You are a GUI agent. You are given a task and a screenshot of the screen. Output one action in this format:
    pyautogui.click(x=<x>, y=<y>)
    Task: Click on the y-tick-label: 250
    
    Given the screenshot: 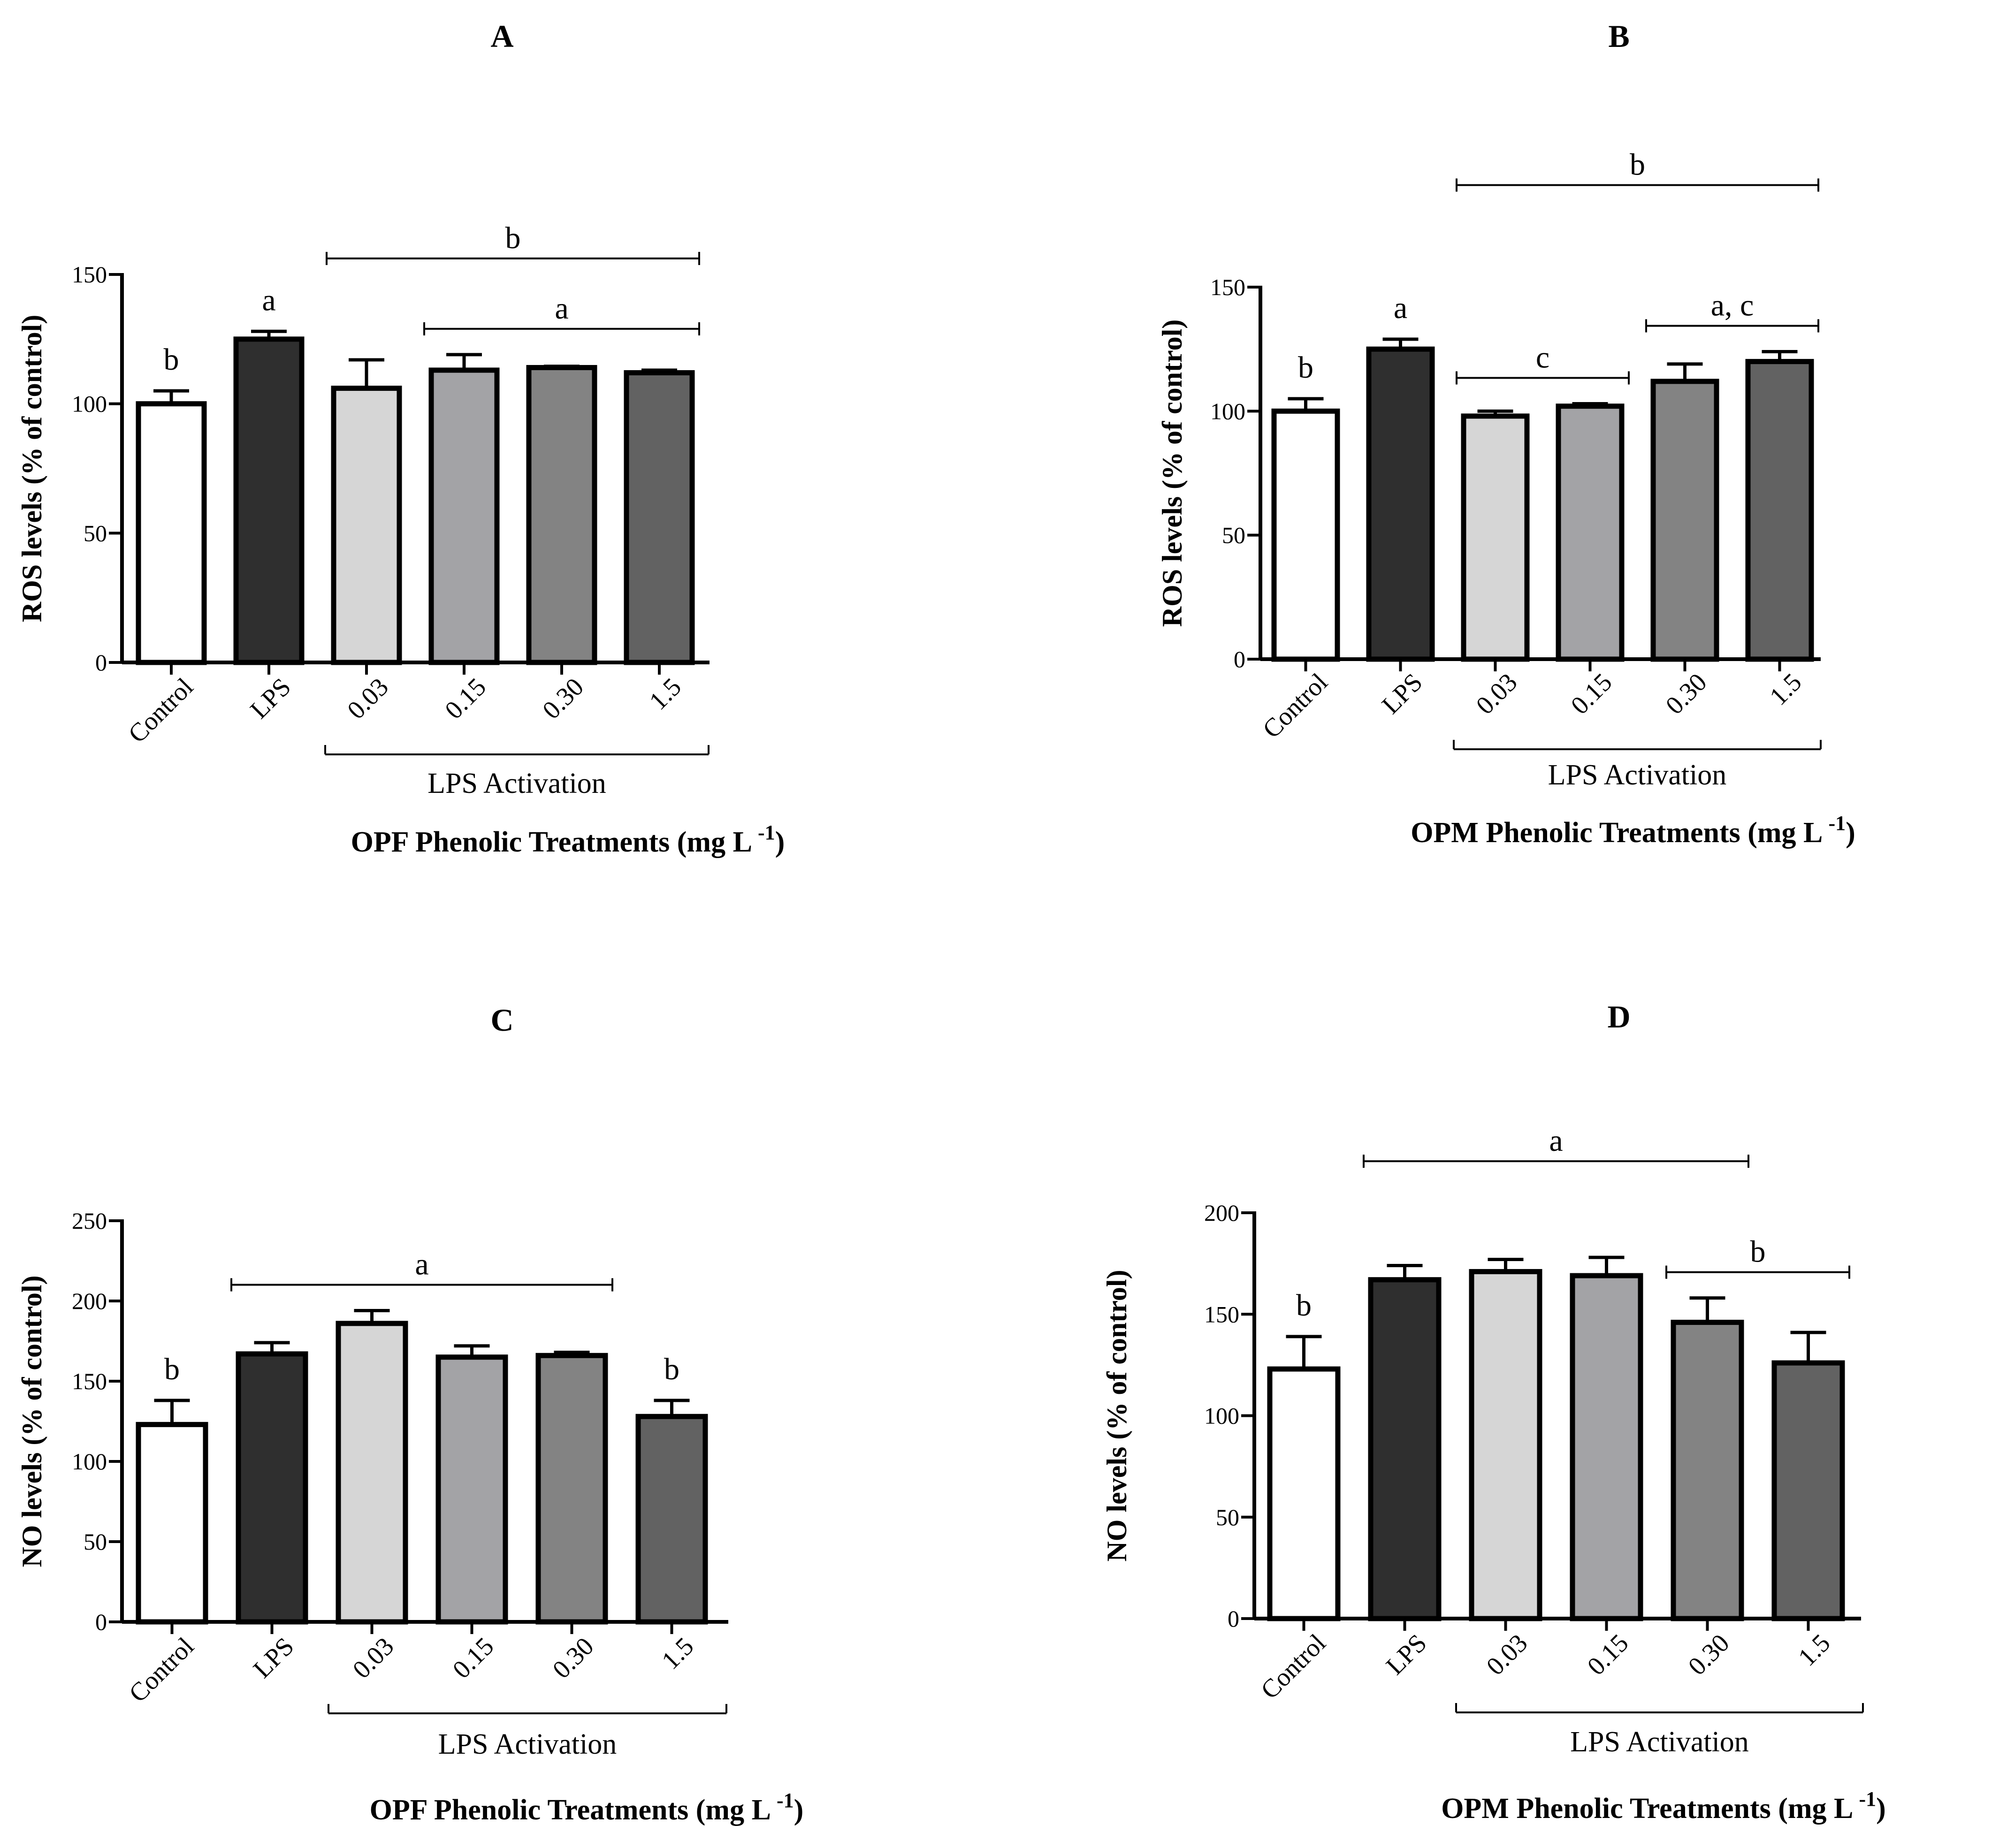 What is the action you would take?
    pyautogui.click(x=89, y=1221)
    